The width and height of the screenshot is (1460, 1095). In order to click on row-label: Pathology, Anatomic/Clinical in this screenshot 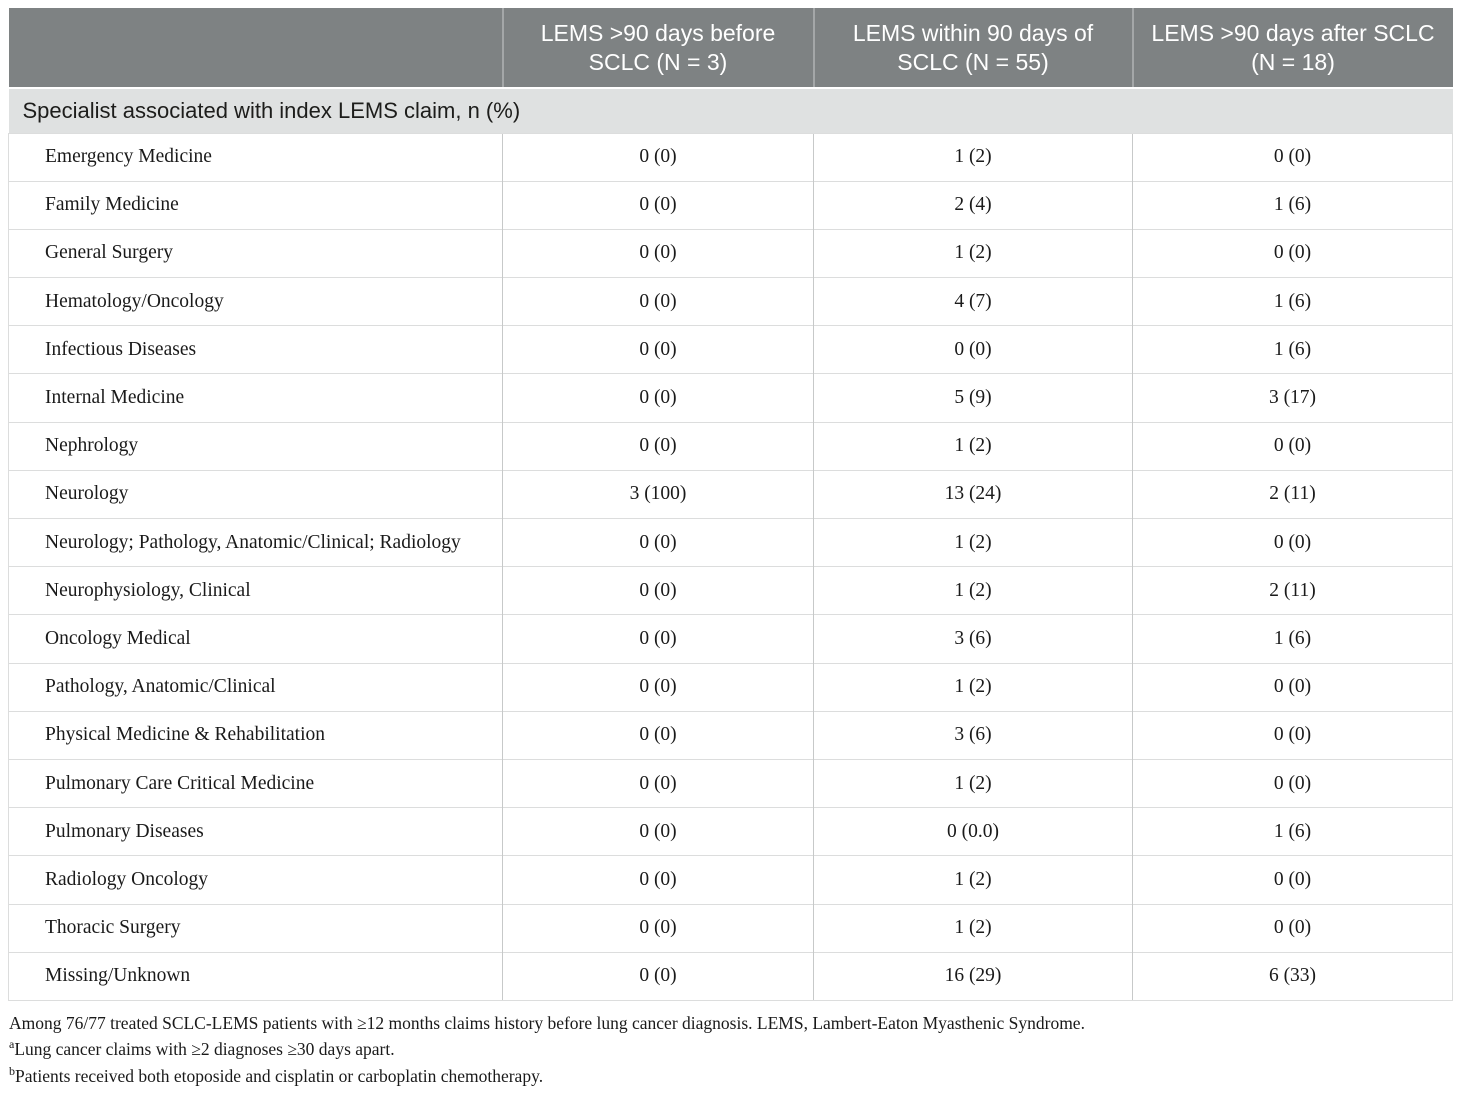, I will do `click(255, 687)`.